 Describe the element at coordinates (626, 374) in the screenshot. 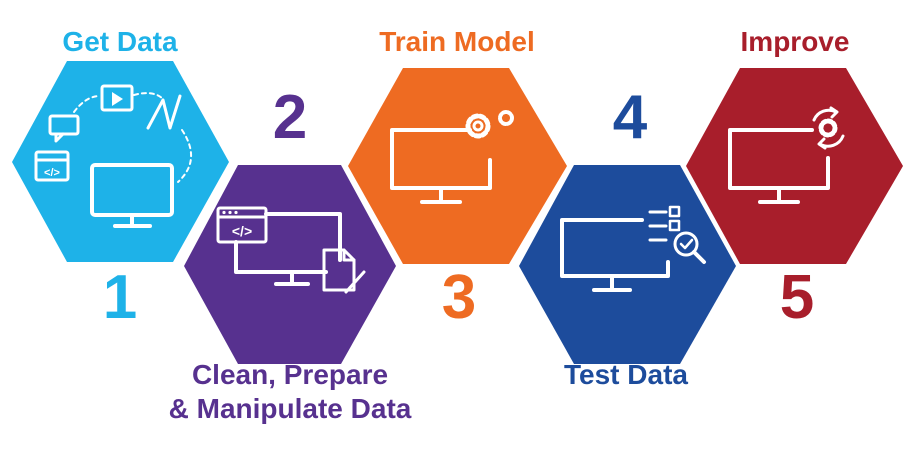

I see `step-4-title: Test Data` at that location.